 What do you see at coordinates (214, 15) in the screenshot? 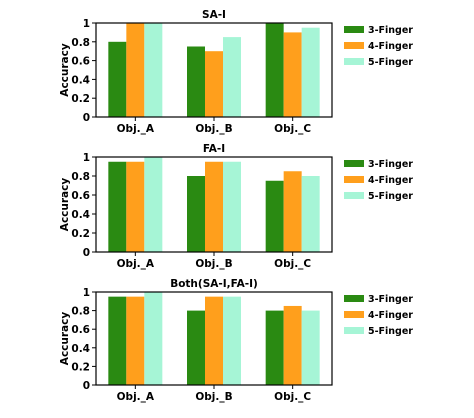
I see `chart-title: SA-I` at bounding box center [214, 15].